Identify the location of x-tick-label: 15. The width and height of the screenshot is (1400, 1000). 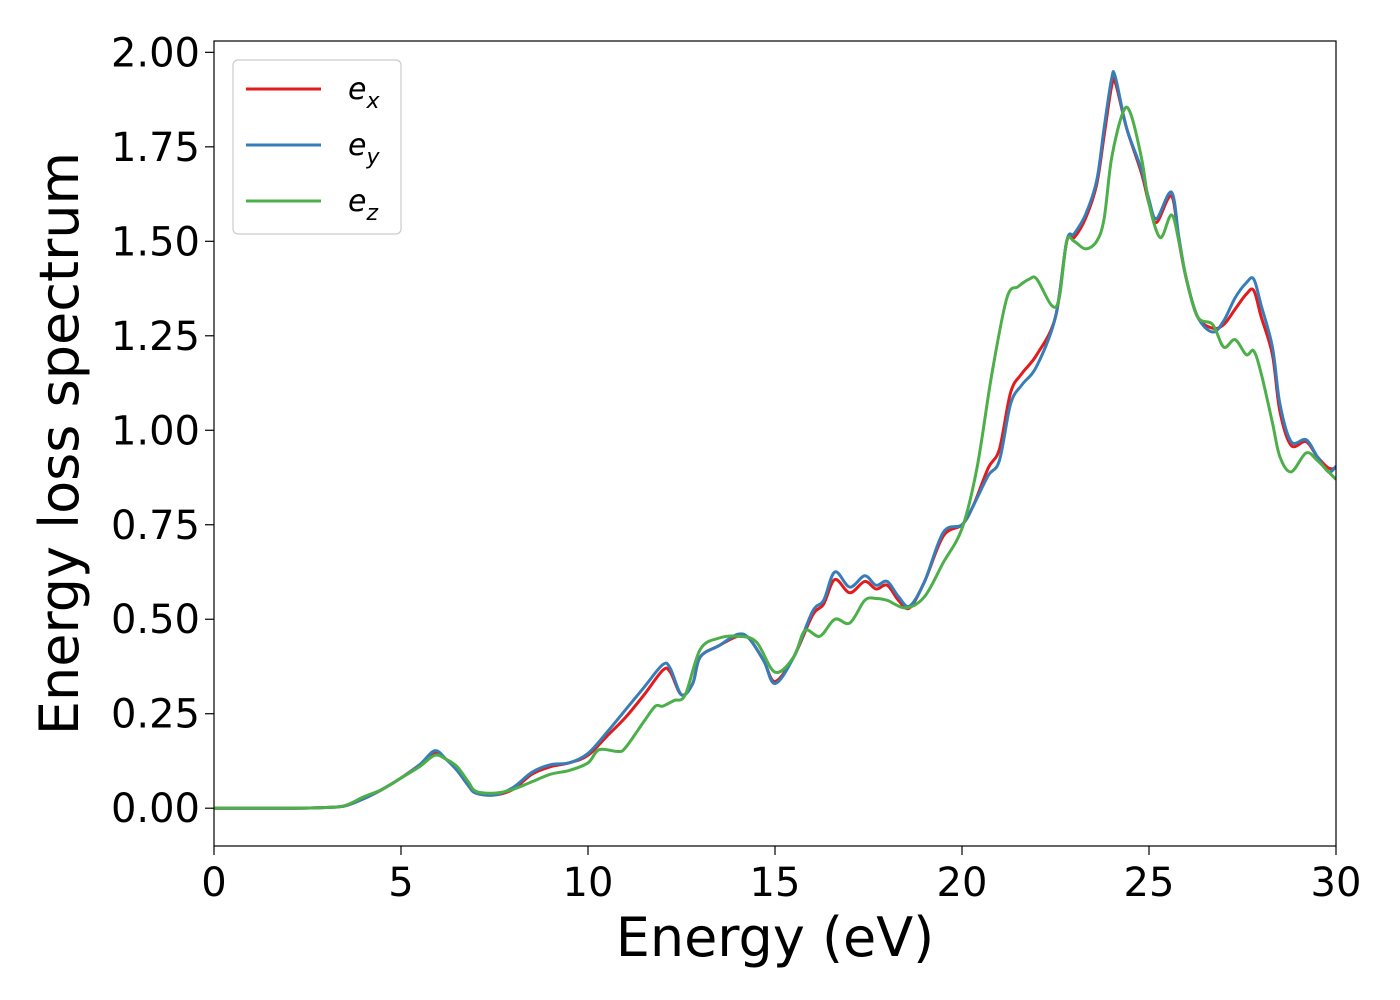
(775, 883).